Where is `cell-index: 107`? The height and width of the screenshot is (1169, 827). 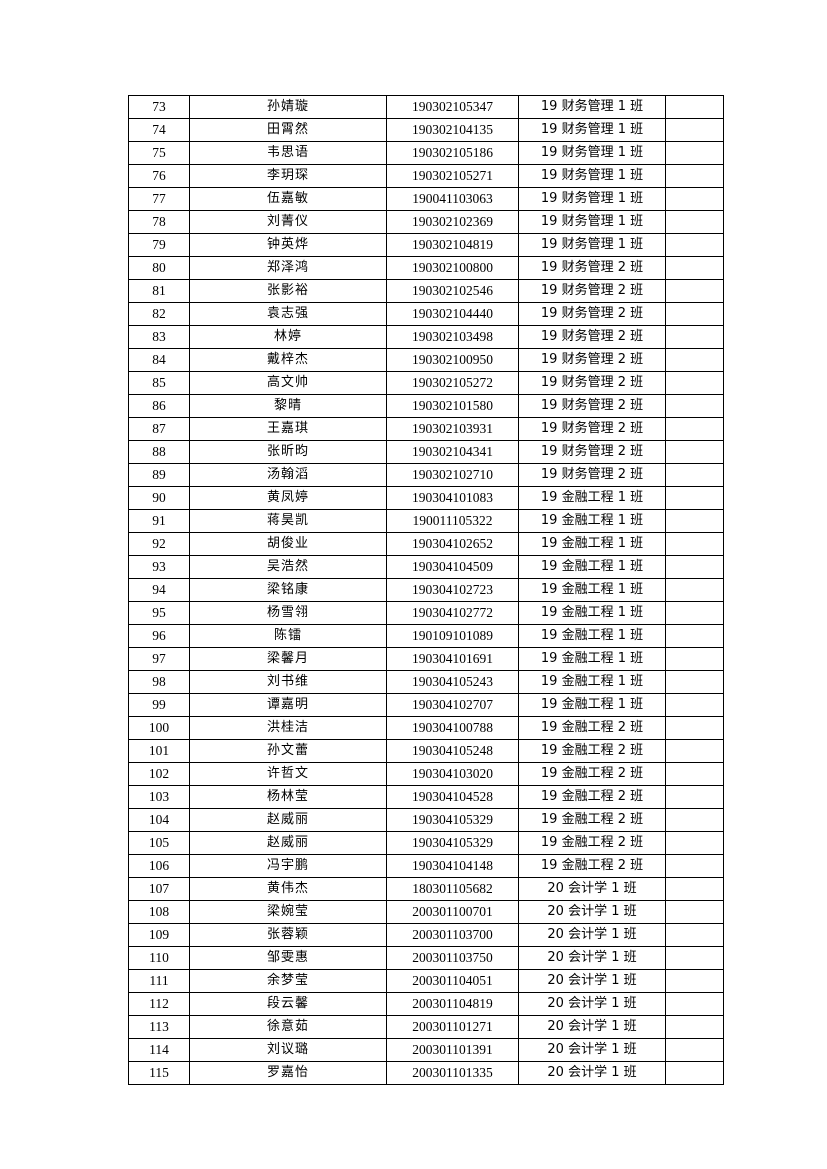 cell-index: 107 is located at coordinates (159, 889).